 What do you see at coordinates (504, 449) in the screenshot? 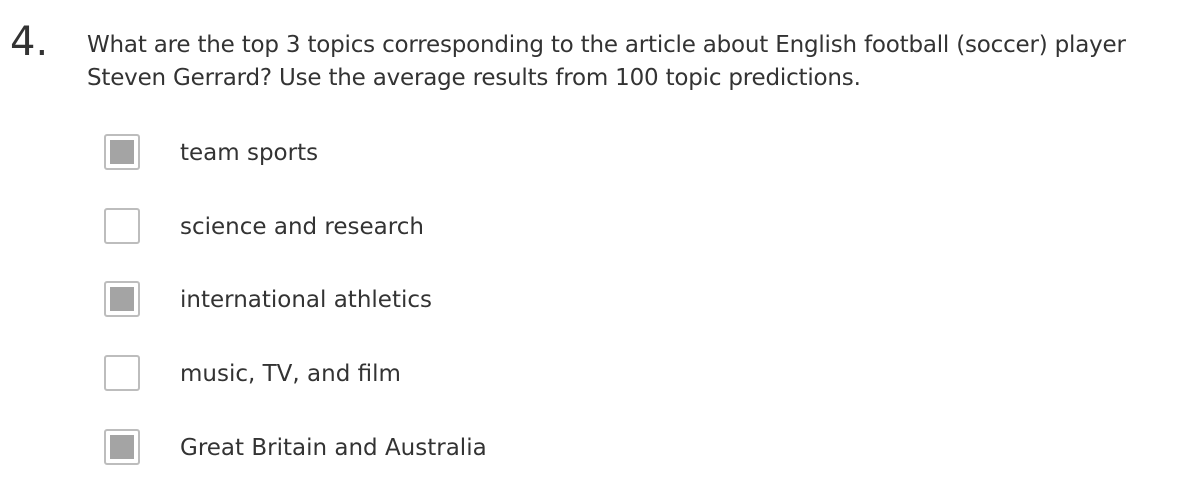
I see `option-great-britain-and-australia: Great Britain and Australia` at bounding box center [504, 449].